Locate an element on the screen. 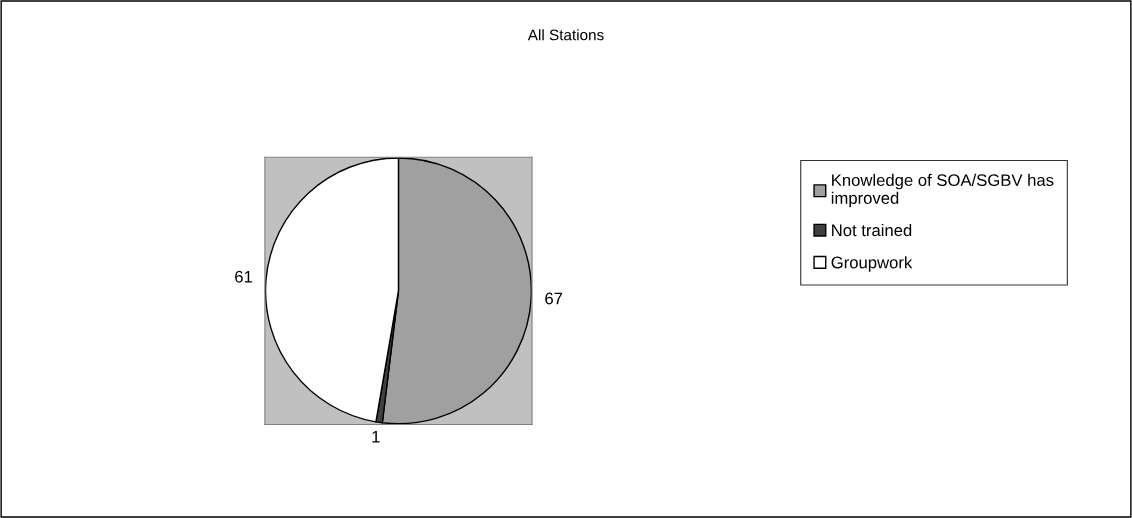  chart-title: All Stations is located at coordinates (565, 35).